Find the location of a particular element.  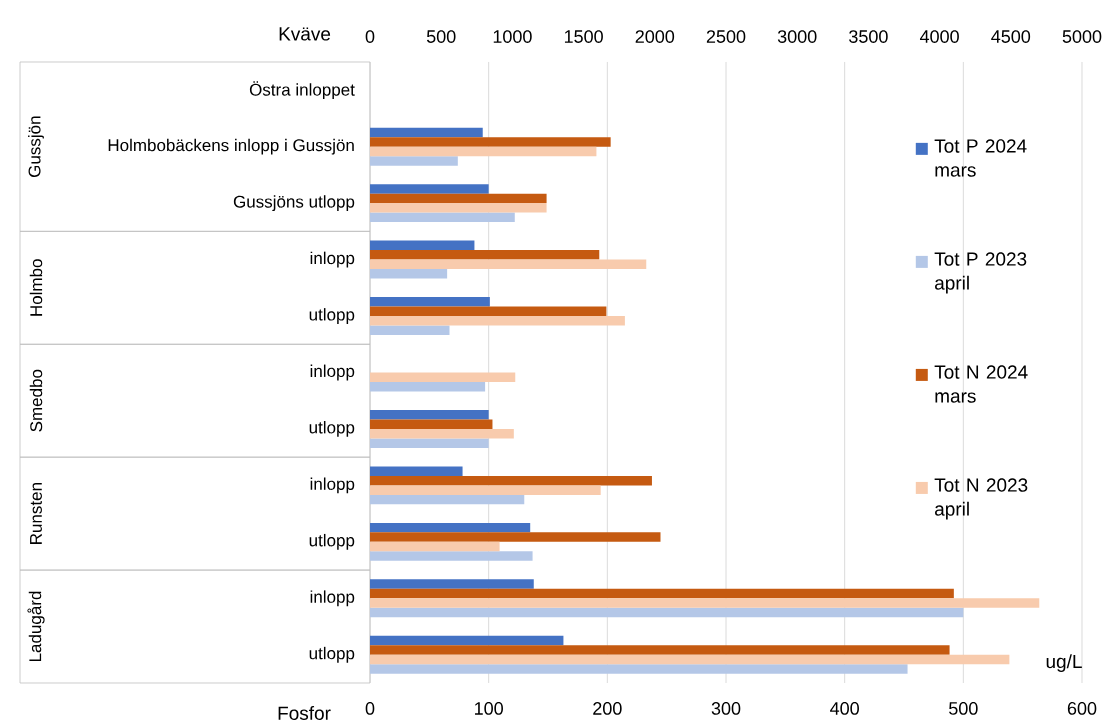

text: Gussjön is located at coordinates (36, 147).